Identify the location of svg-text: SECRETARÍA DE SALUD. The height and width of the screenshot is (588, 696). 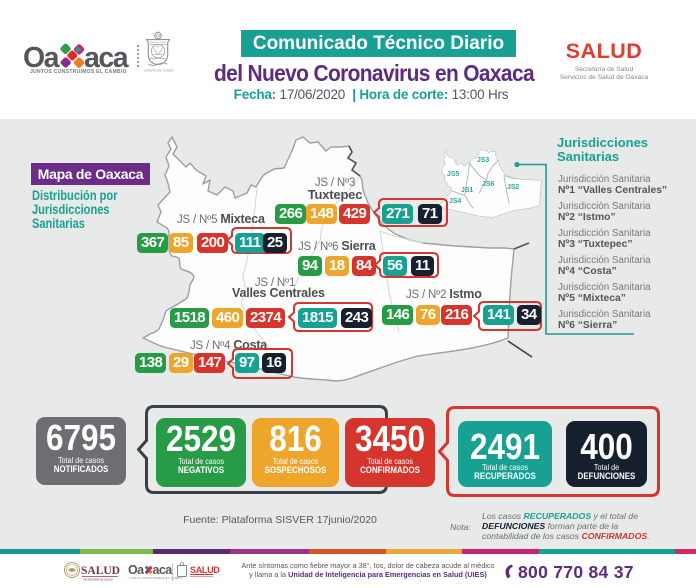
(98, 580).